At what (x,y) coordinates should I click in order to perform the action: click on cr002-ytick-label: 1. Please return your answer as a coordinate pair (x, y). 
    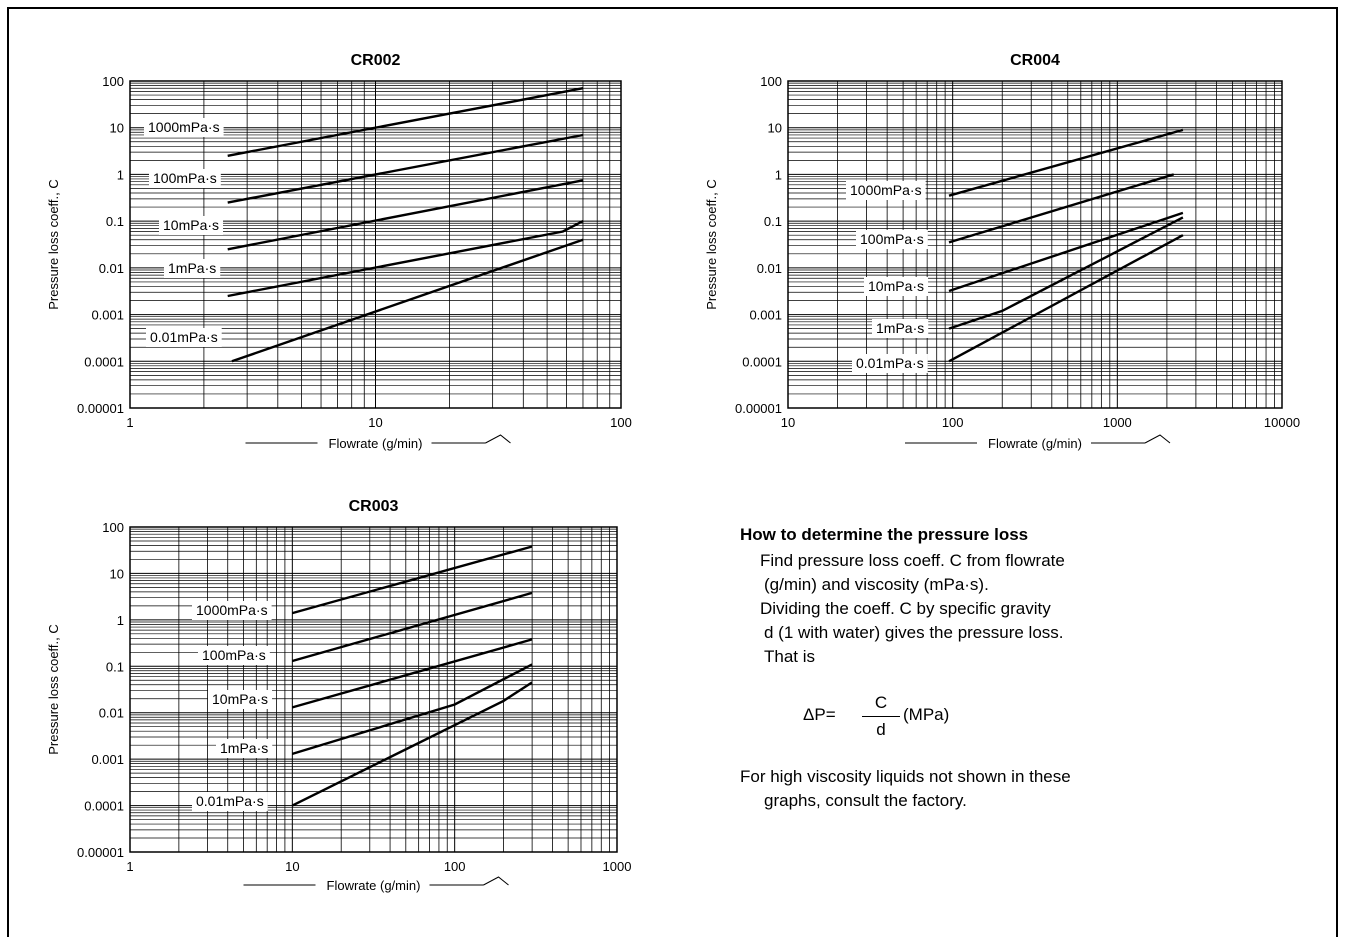
    Looking at the image, I should click on (120, 174).